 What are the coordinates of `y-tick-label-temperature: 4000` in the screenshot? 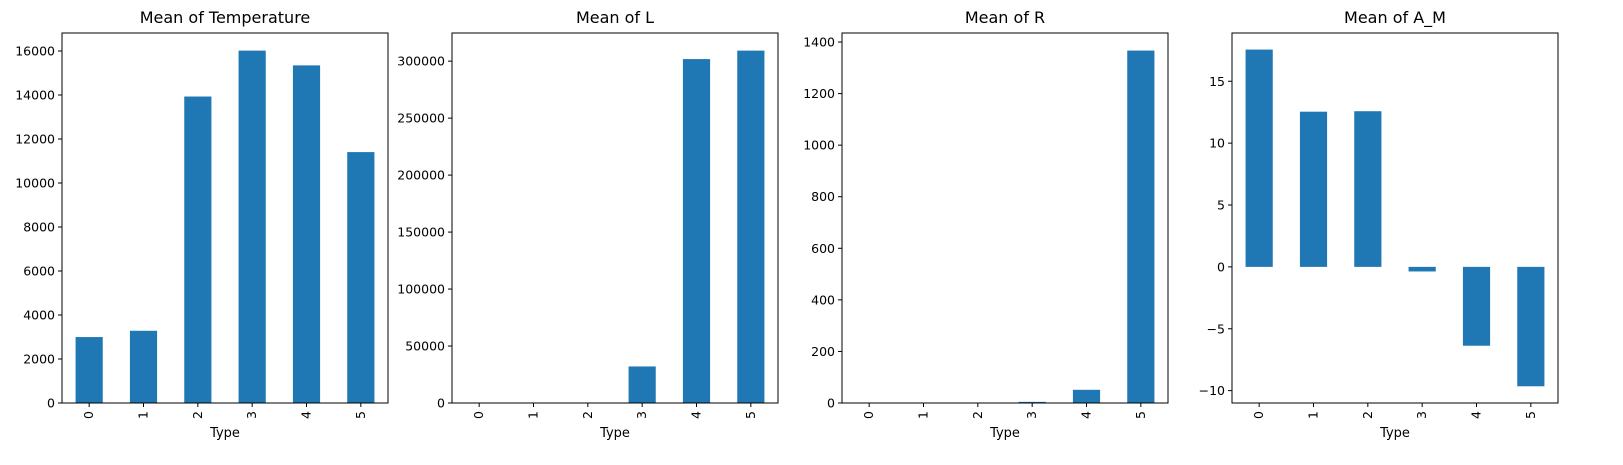 It's located at (39, 315).